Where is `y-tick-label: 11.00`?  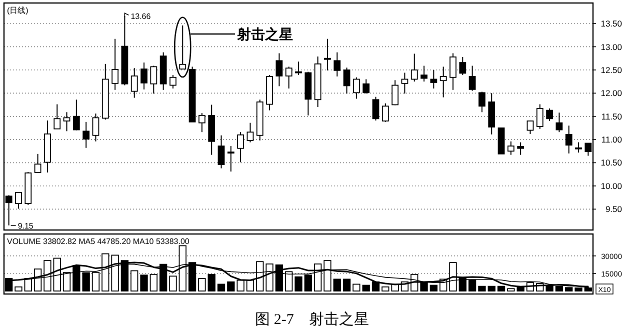
y-tick-label: 11.00 is located at coordinates (611, 139).